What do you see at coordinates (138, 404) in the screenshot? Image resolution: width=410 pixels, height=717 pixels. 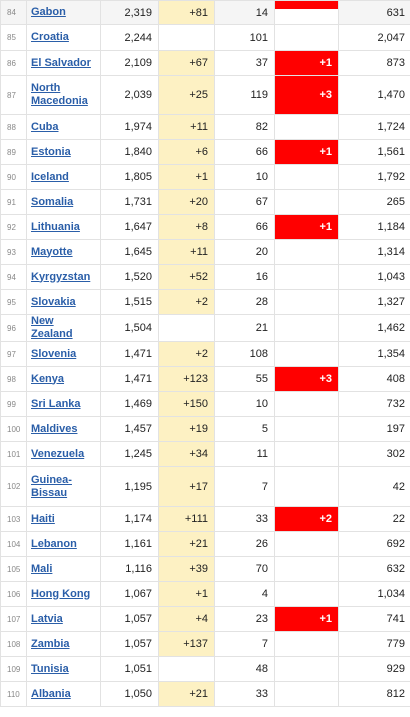 I see `total-cases-value: 1,469` at bounding box center [138, 404].